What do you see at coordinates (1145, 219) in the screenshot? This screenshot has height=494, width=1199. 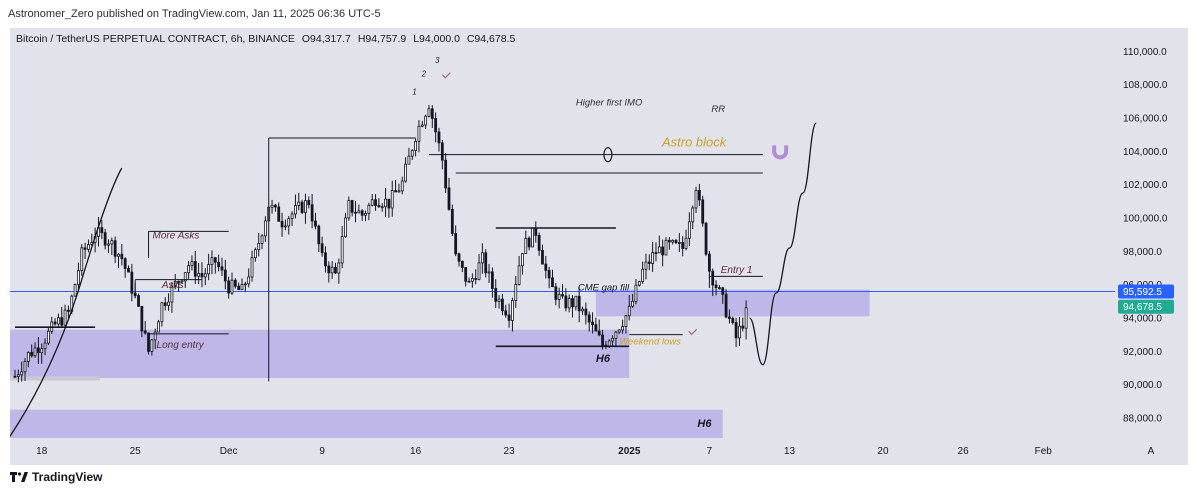 I see `y-tick-label: 100,000.0` at bounding box center [1145, 219].